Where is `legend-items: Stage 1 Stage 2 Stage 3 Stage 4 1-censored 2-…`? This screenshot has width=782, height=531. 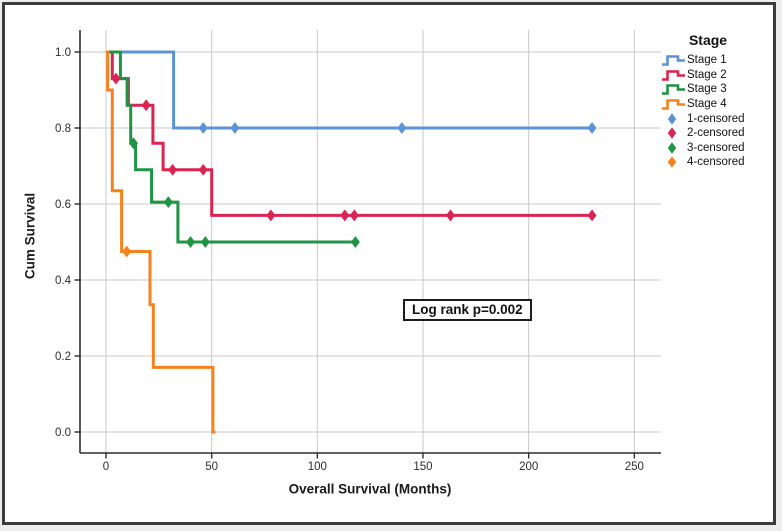
legend-items: Stage 1 Stage 2 Stage 3 Stage 4 1-censored 2-… is located at coordinates (717, 111).